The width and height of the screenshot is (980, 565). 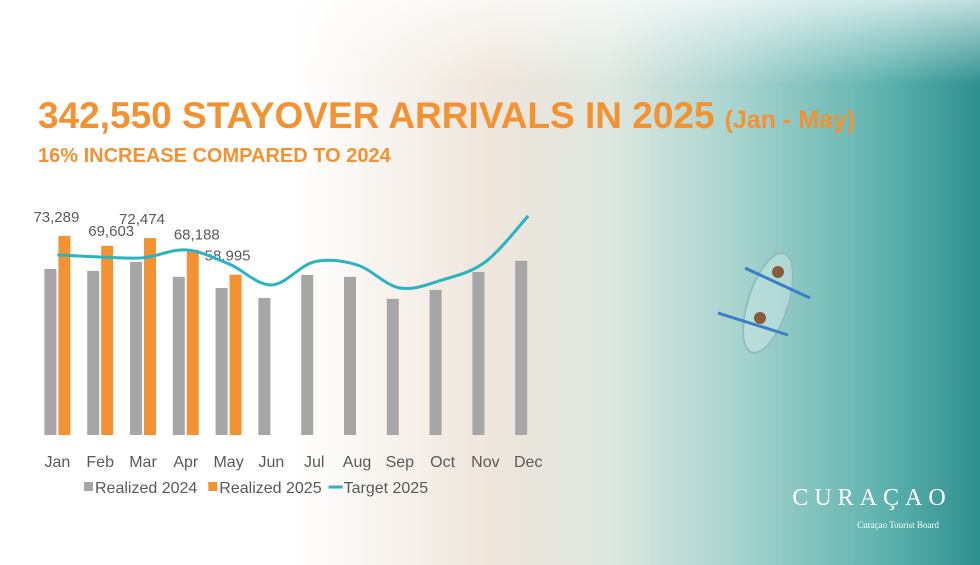 What do you see at coordinates (228, 462) in the screenshot?
I see `x-tick-label: May` at bounding box center [228, 462].